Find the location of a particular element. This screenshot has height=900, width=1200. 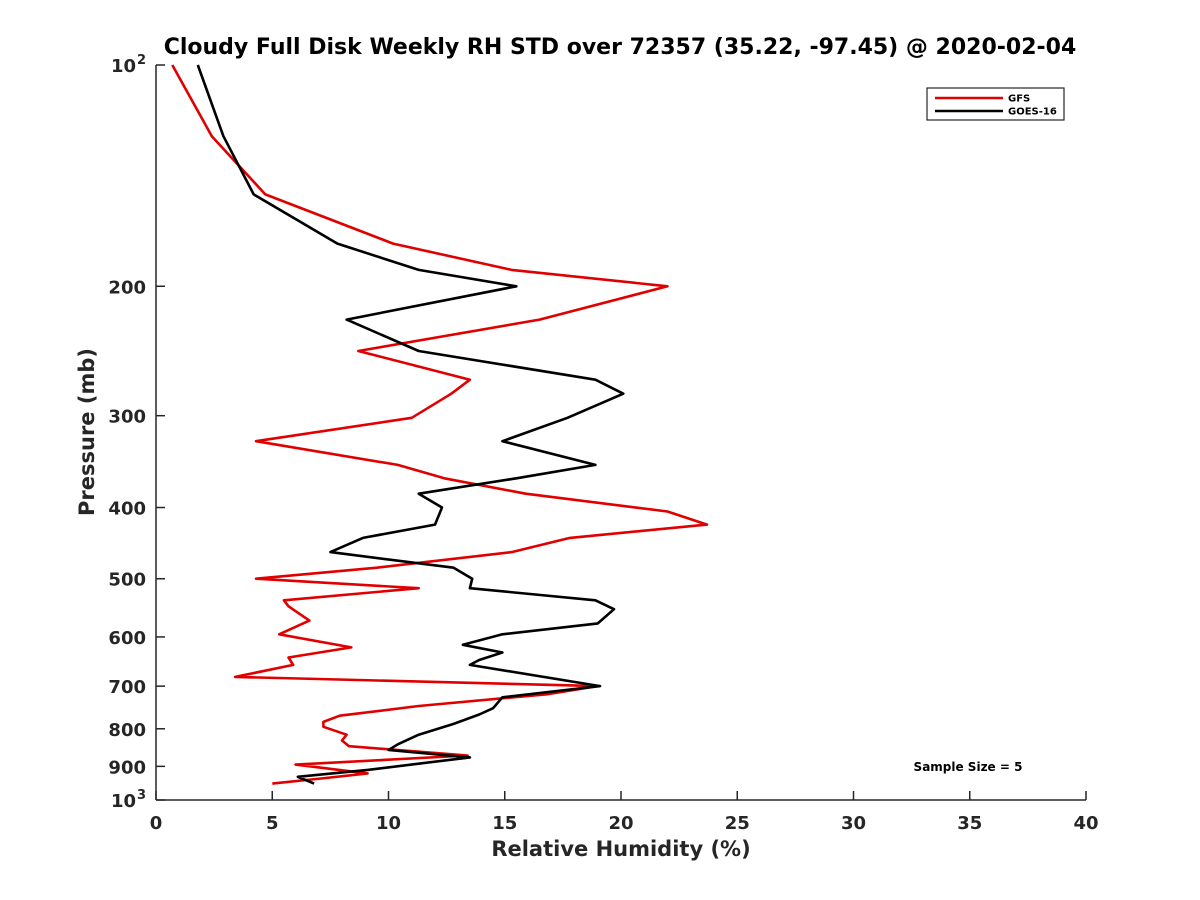

y-tick-label: 800 is located at coordinates (127, 730).